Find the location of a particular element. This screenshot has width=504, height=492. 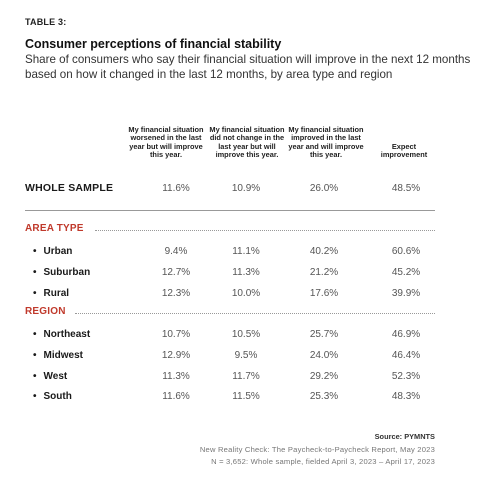

row-label: West is located at coordinates (50, 376).